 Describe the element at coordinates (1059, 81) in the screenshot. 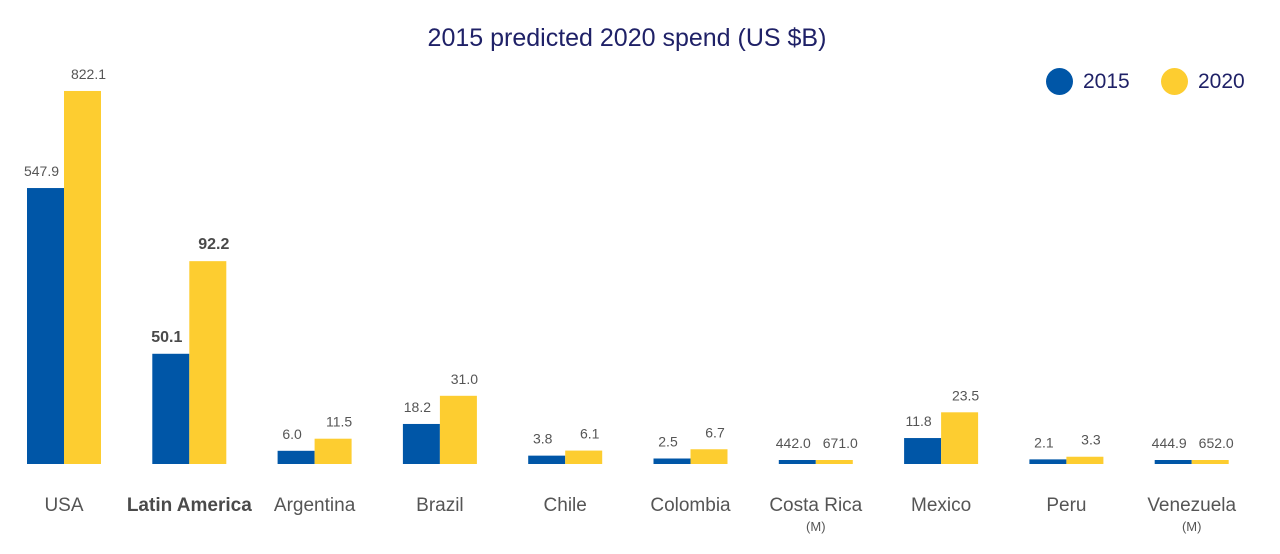

I see `legend-swatch-2015` at that location.